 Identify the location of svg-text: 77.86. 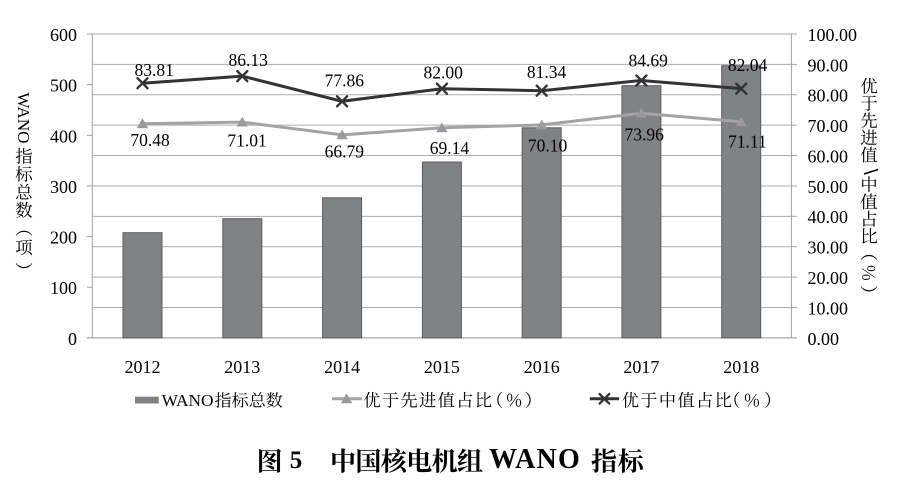
(345, 81).